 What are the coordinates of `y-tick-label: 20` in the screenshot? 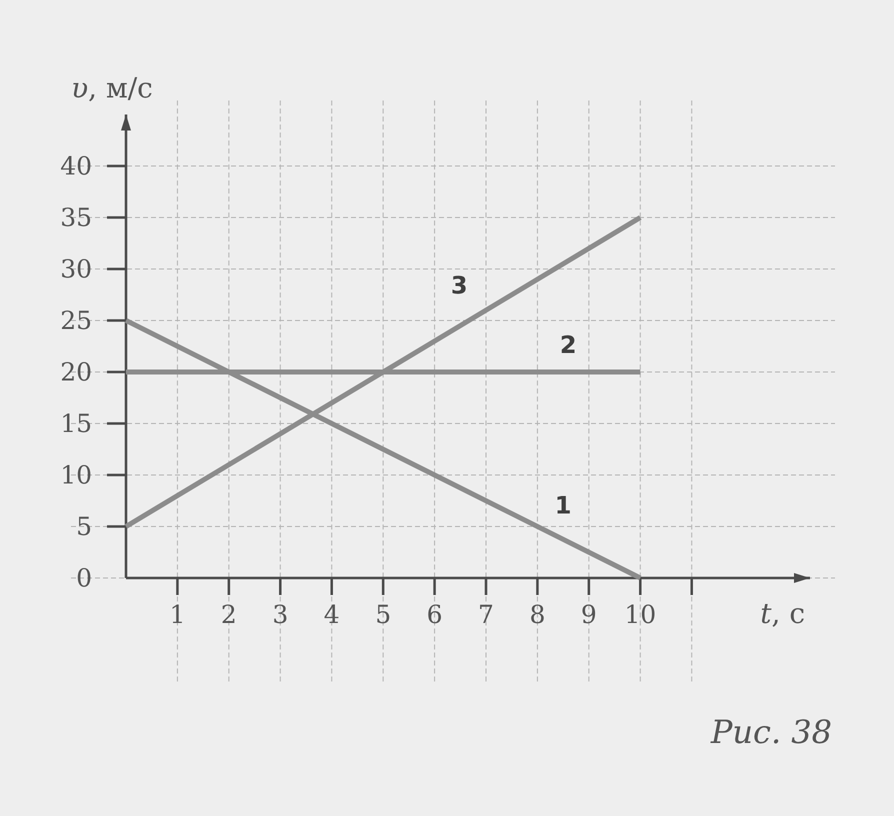 It's located at (76, 372).